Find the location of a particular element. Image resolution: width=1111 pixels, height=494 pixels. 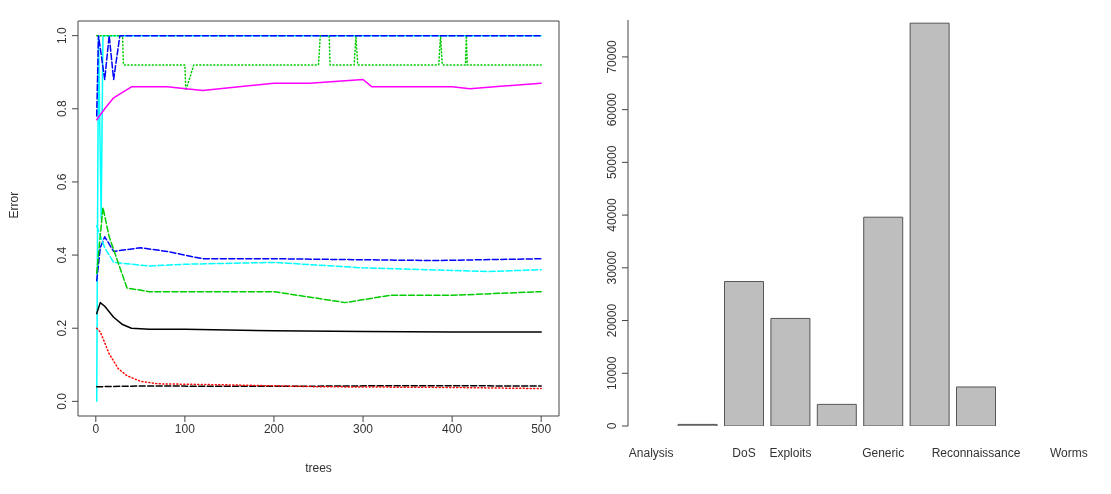

y-tick-label: 0.6 is located at coordinates (62, 182).